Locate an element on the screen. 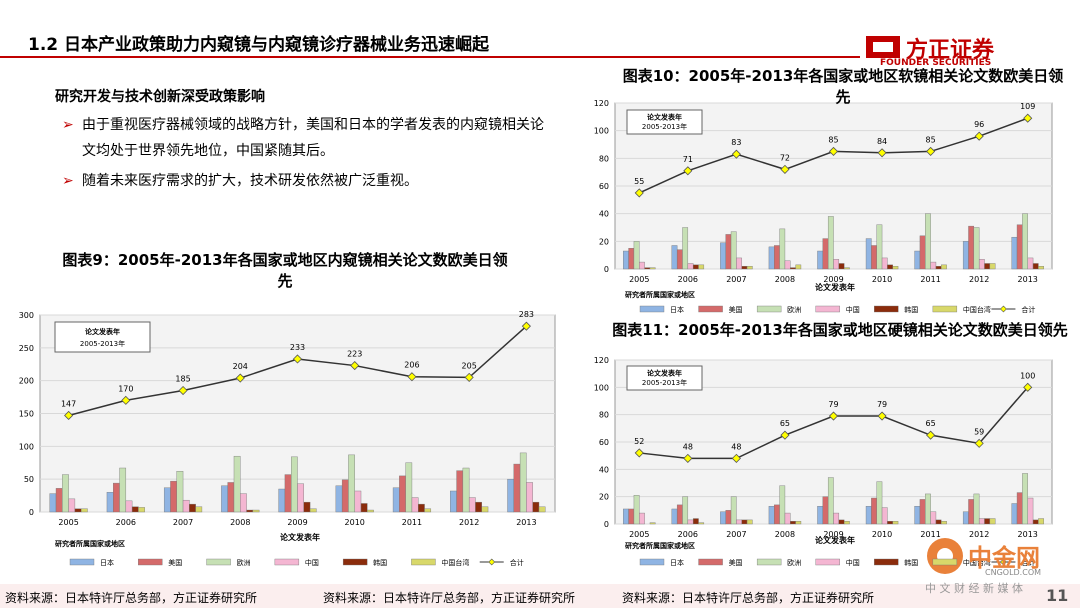 This screenshot has width=1080, height=608. data-label: 79 is located at coordinates (882, 404).